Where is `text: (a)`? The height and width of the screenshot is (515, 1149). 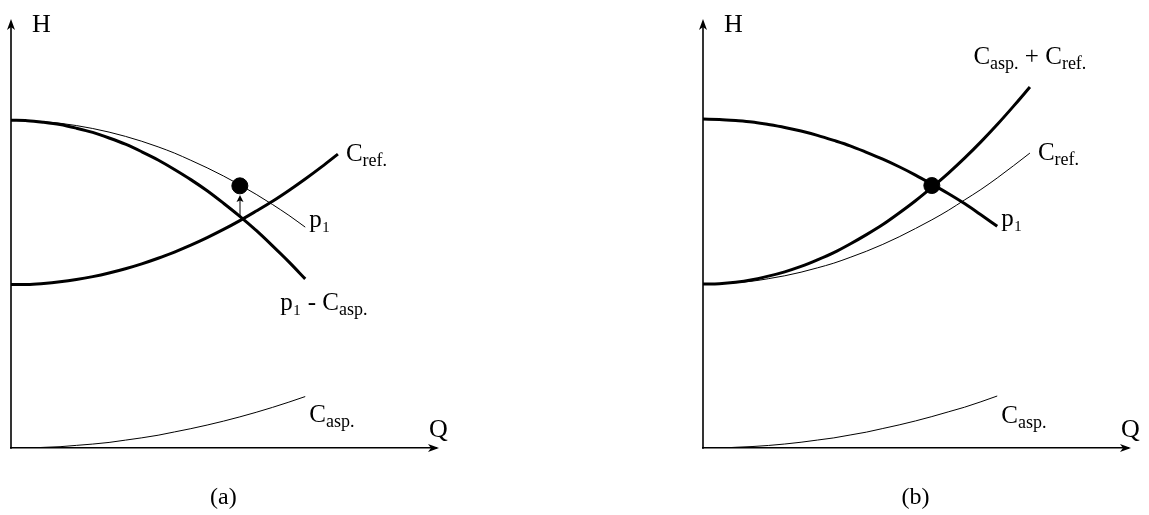
text: (a) is located at coordinates (223, 496).